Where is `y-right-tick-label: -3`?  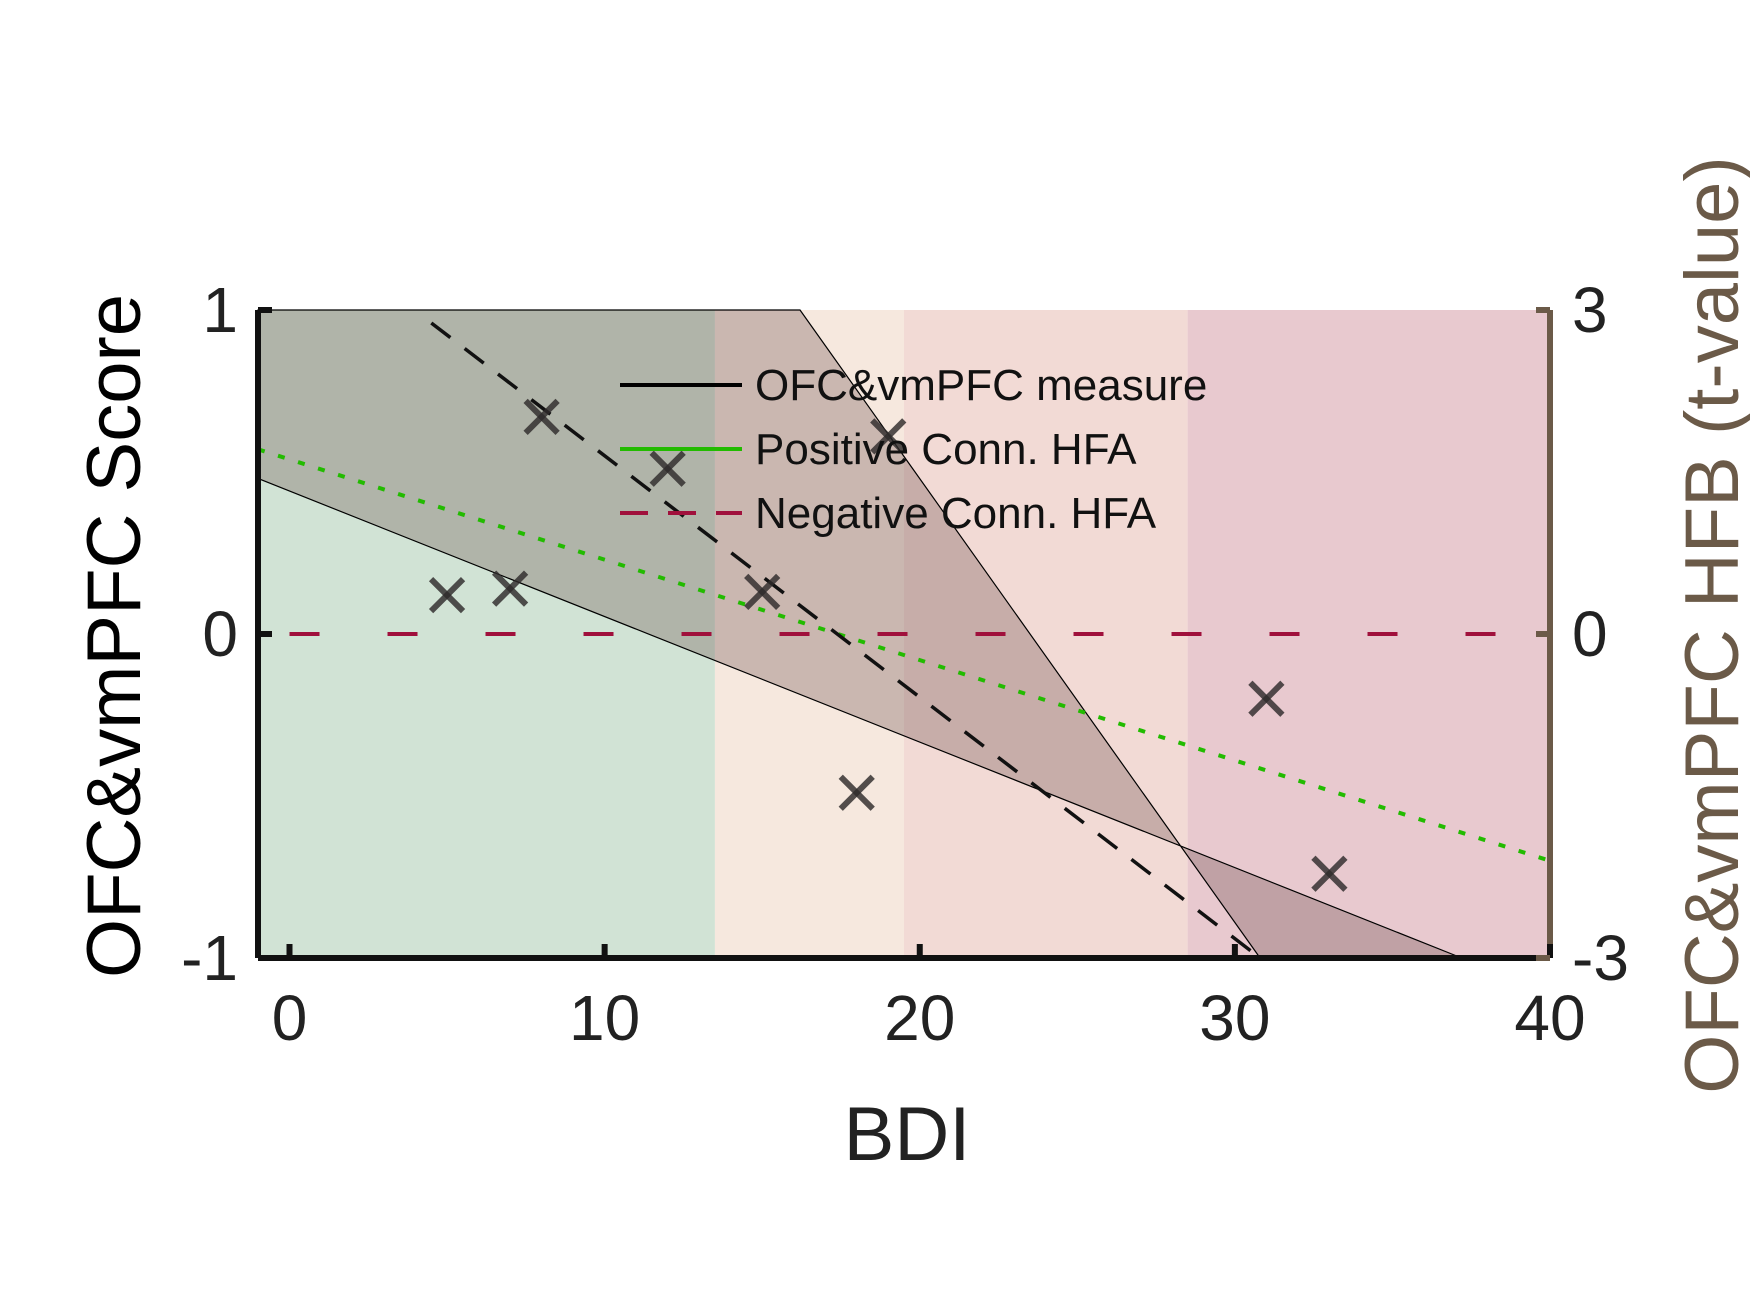
y-right-tick-label: -3 is located at coordinates (1600, 958).